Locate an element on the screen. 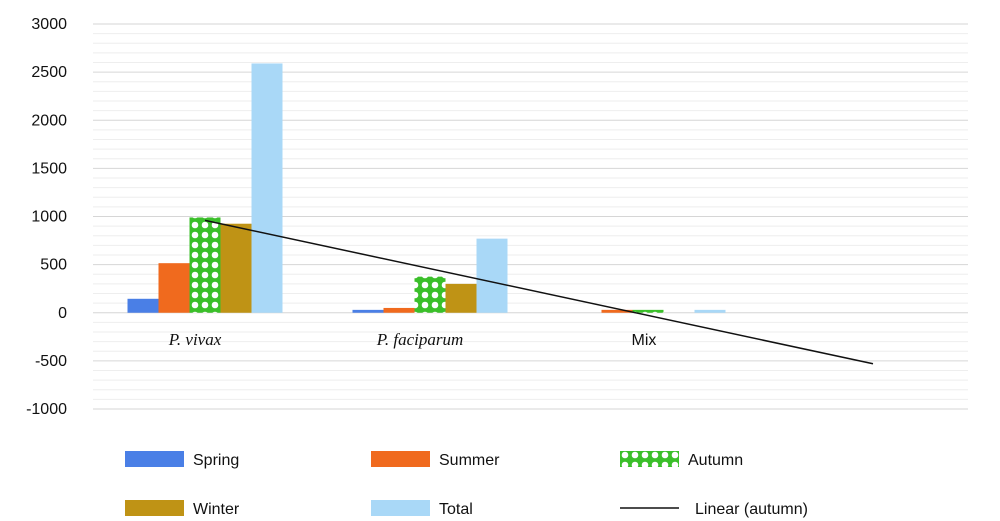 Image resolution: width=1000 pixels, height=521 pixels. legend-label: Summer is located at coordinates (469, 460).